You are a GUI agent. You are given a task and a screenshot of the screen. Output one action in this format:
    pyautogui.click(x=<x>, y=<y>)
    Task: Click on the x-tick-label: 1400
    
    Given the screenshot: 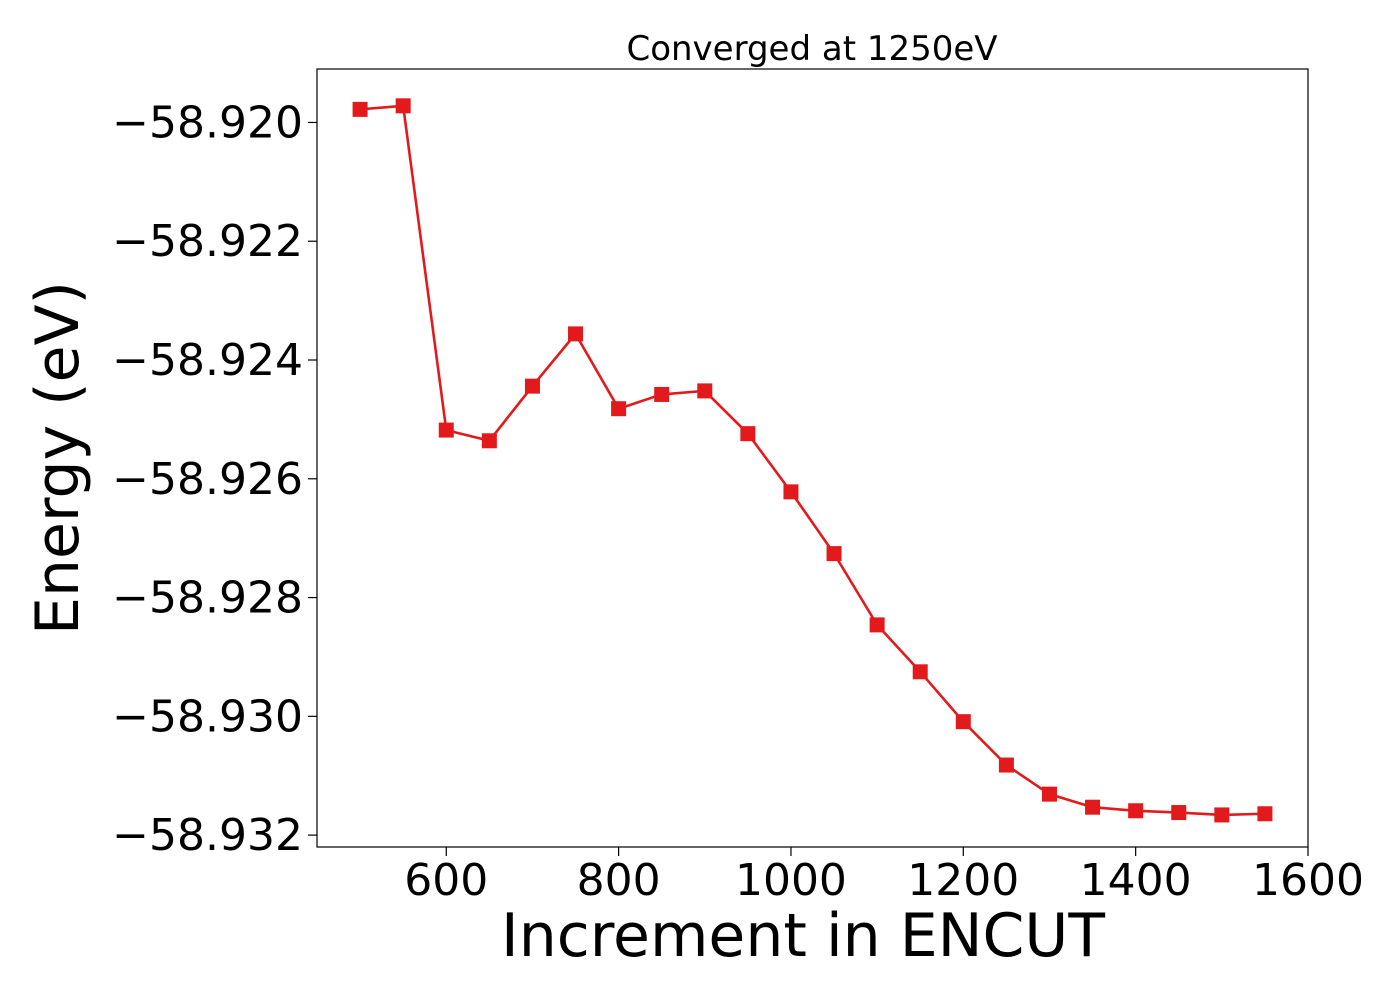 What is the action you would take?
    pyautogui.click(x=1136, y=880)
    